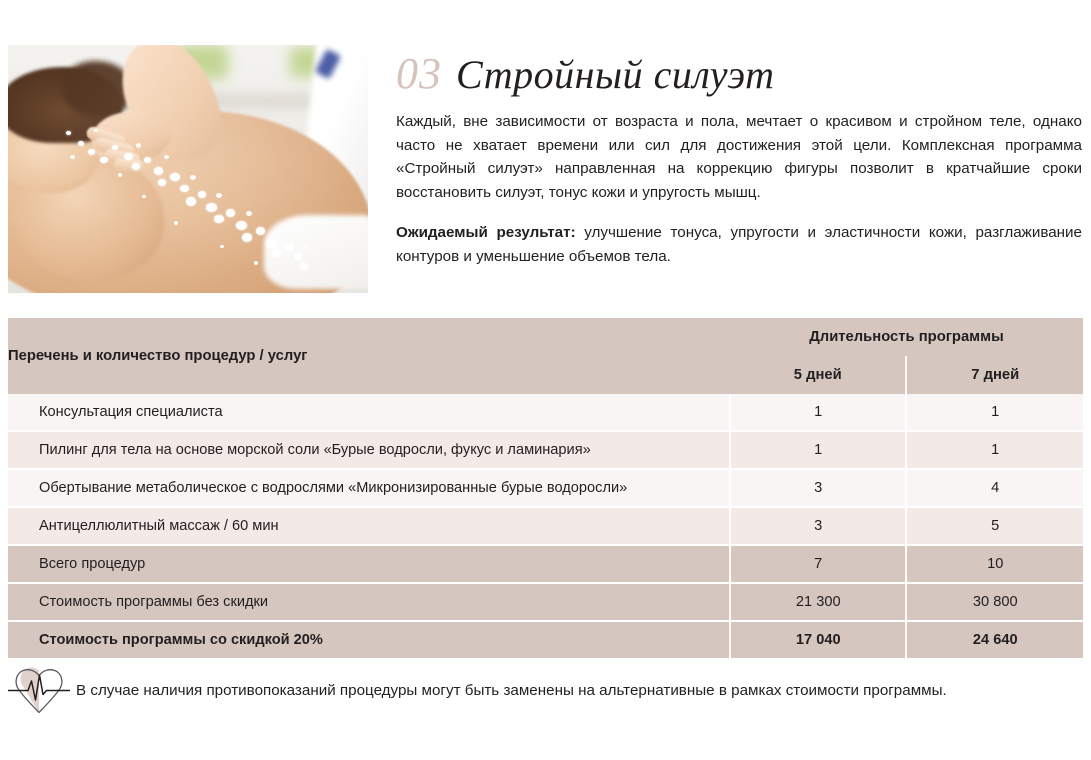 This screenshot has width=1091, height=760. I want to click on row-value-7days: 5, so click(994, 526).